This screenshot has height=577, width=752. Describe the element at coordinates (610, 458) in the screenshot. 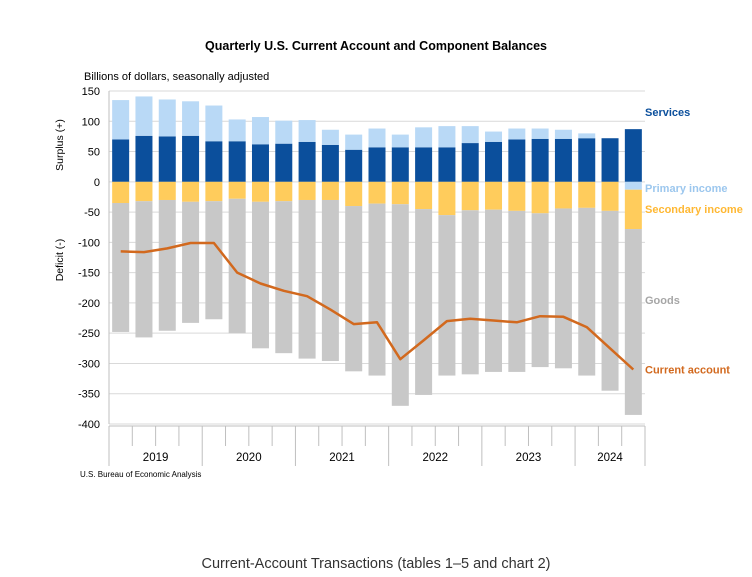

I see `x-year-label: 2024` at that location.